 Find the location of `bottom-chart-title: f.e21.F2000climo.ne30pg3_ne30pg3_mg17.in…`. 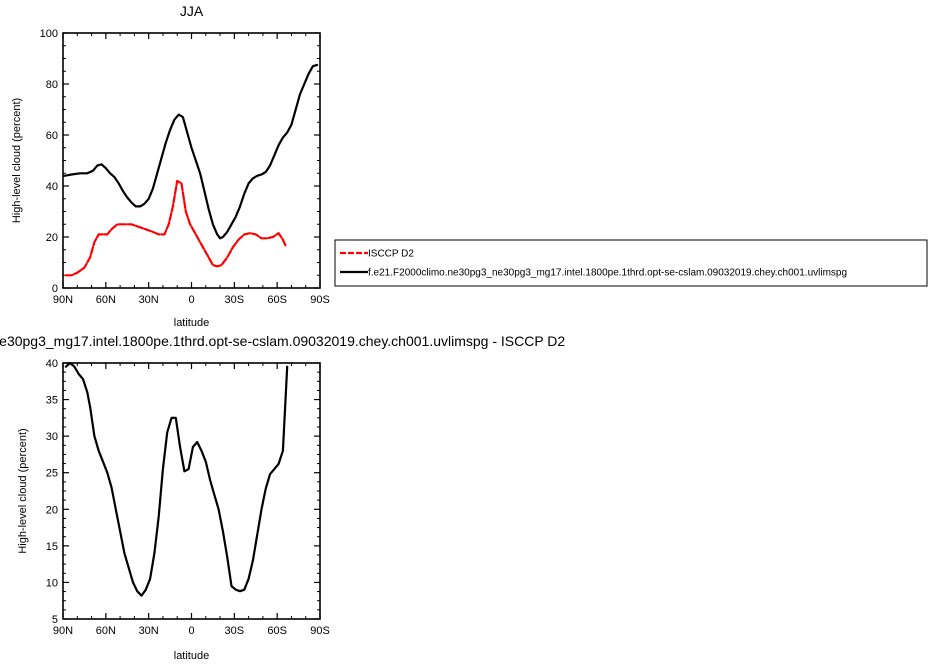

bottom-chart-title: f.e21.F2000climo.ne30pg3_ne30pg3_mg17.in… is located at coordinates (282, 341).